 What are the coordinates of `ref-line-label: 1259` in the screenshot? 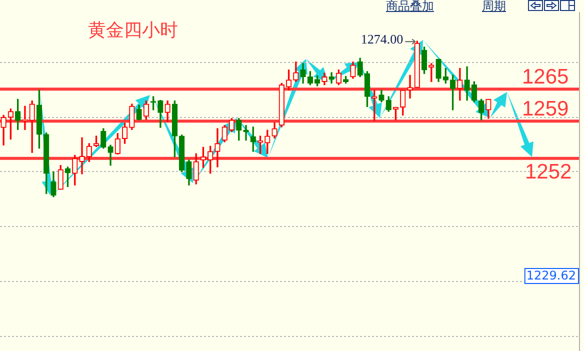 It's located at (545, 108).